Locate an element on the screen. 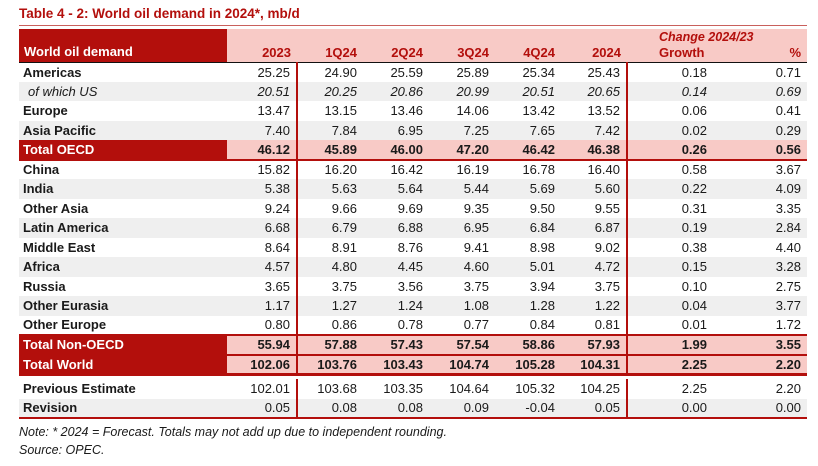 This screenshot has height=466, width=818. value-cell: 3.65 is located at coordinates (262, 286).